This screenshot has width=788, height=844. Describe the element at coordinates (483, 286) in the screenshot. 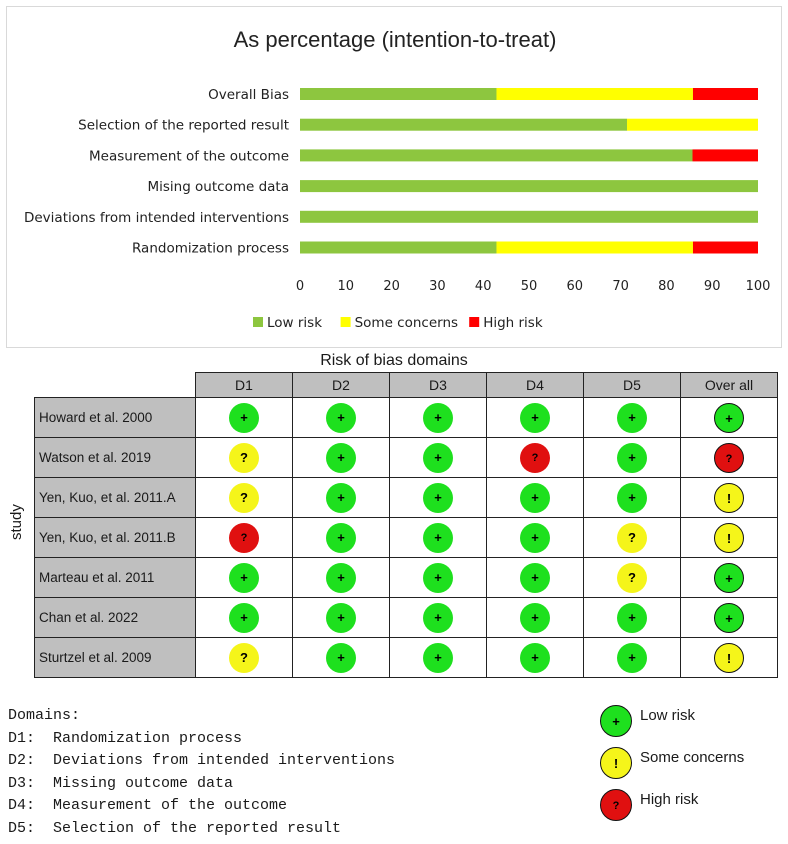

I see `x-tick-label: 40` at that location.